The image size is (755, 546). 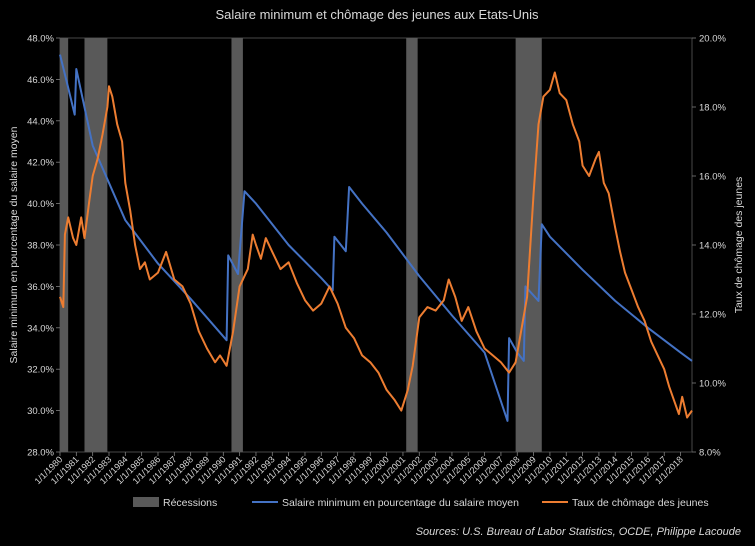 I want to click on left-tick-label: 32.0%, so click(x=40, y=370).